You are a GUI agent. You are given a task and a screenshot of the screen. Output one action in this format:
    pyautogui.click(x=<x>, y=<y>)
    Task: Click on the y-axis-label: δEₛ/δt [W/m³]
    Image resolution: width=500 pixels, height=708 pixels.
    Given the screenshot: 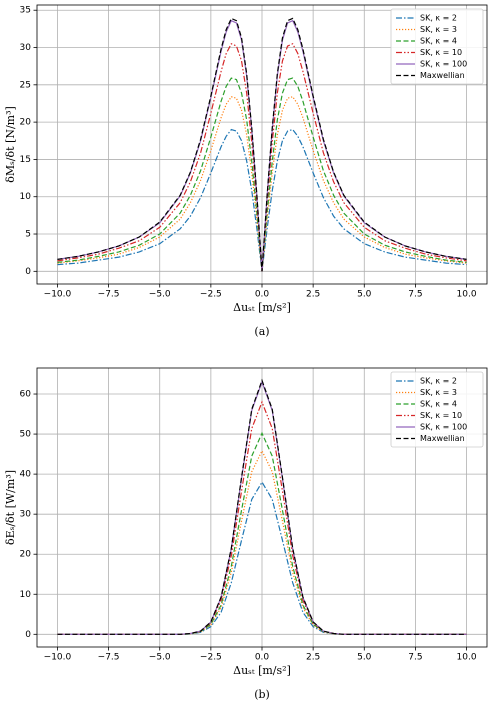 What is the action you would take?
    pyautogui.click(x=10, y=507)
    